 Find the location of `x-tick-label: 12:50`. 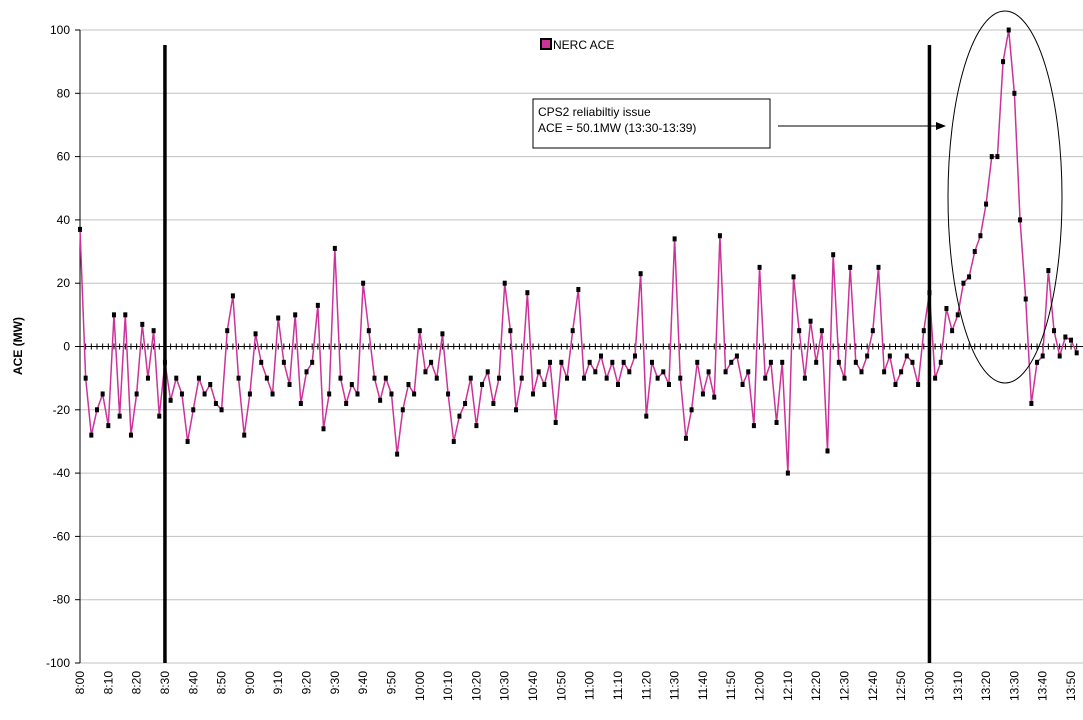

x-tick-label: 12:50 is located at coordinates (901, 686).